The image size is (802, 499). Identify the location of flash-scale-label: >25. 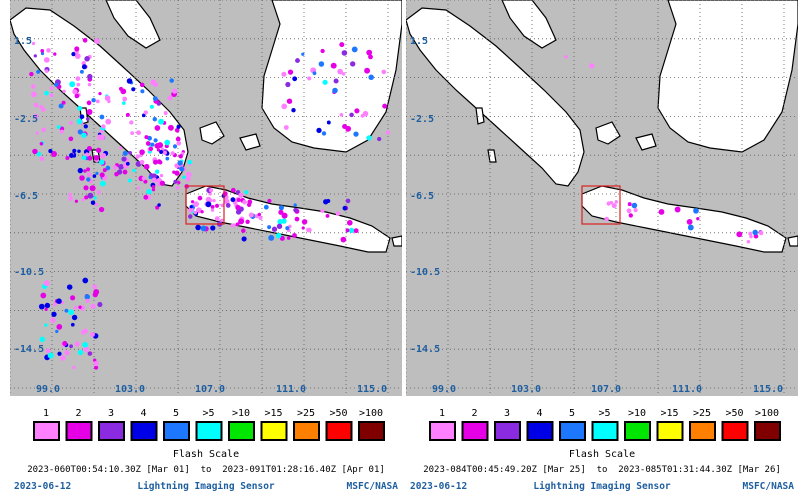
(306, 413).